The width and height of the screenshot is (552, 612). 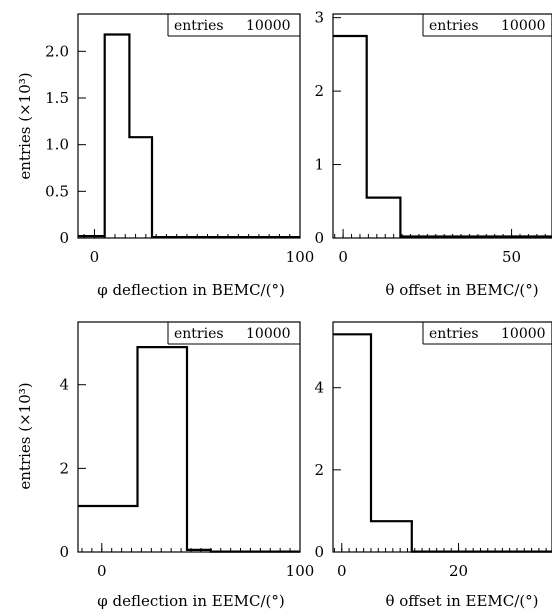 What do you see at coordinates (57, 145) in the screenshot?
I see `y-tick-label: 1.0` at bounding box center [57, 145].